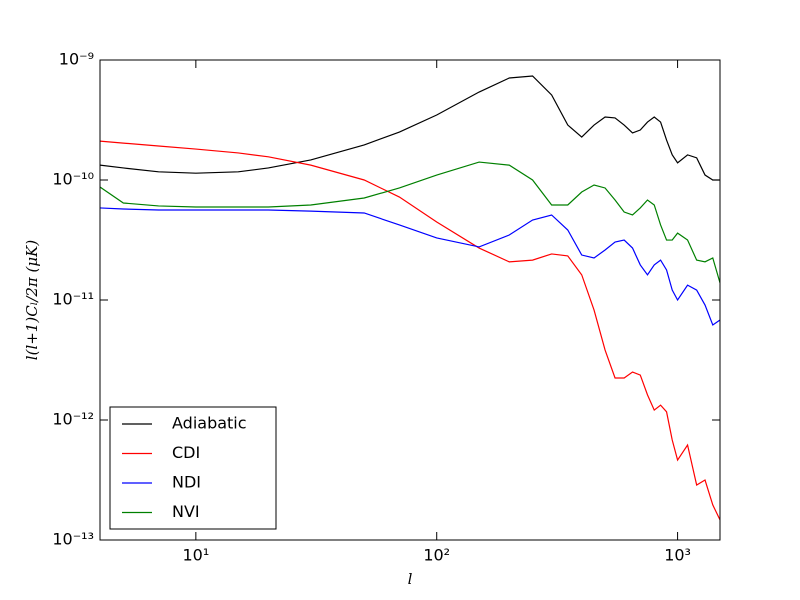 The width and height of the screenshot is (800, 600). Describe the element at coordinates (195, 555) in the screenshot. I see `x-tick-label: 10¹` at that location.